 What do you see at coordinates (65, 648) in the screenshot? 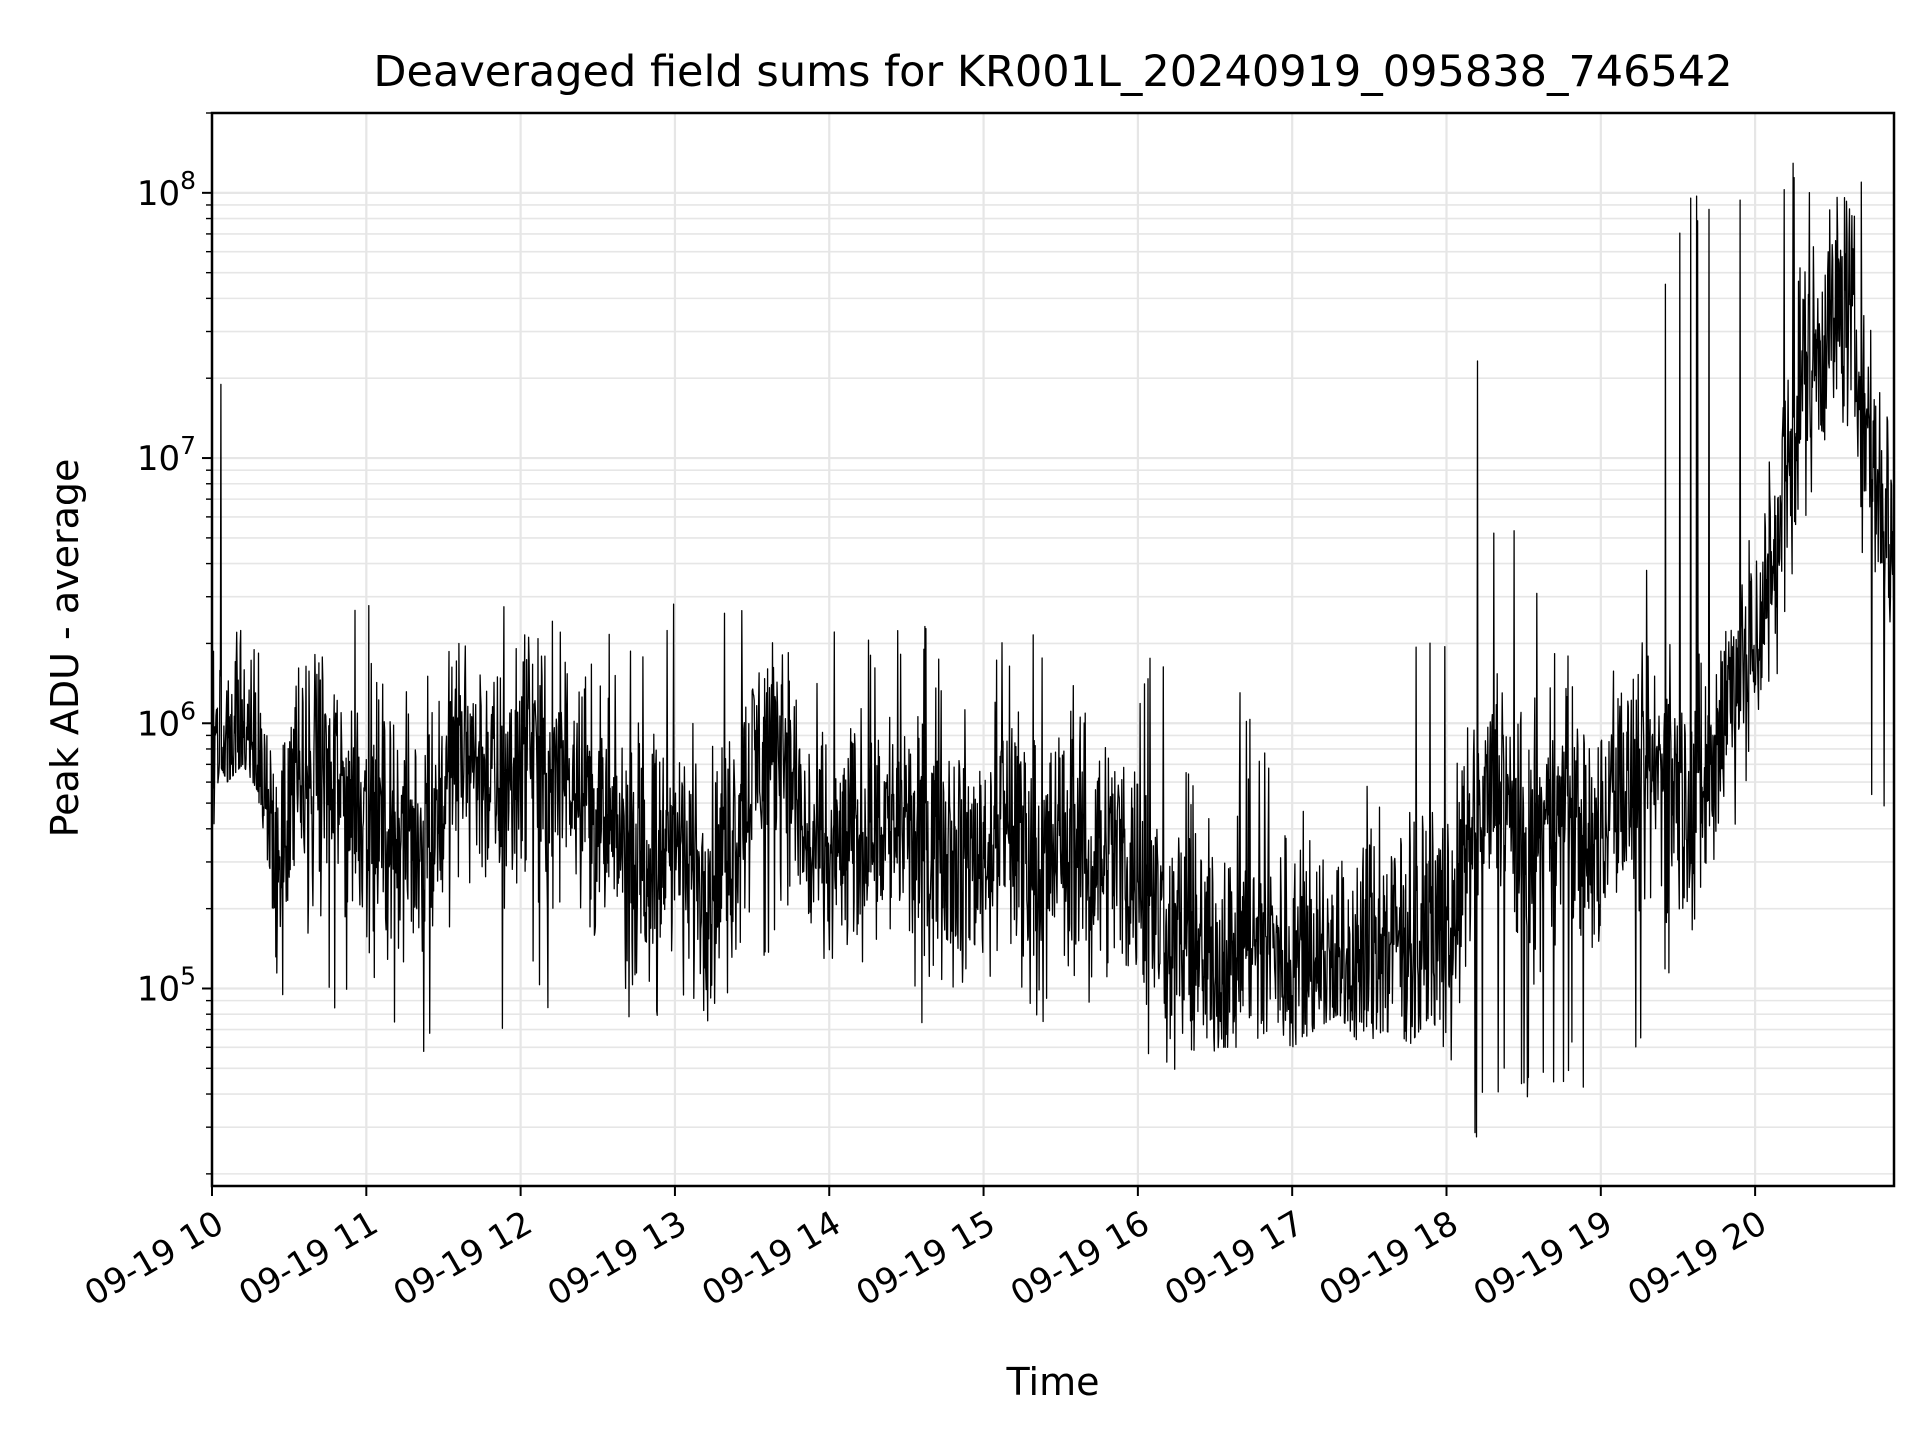
I see `y-axis-label: Peak ADU - average` at bounding box center [65, 648].